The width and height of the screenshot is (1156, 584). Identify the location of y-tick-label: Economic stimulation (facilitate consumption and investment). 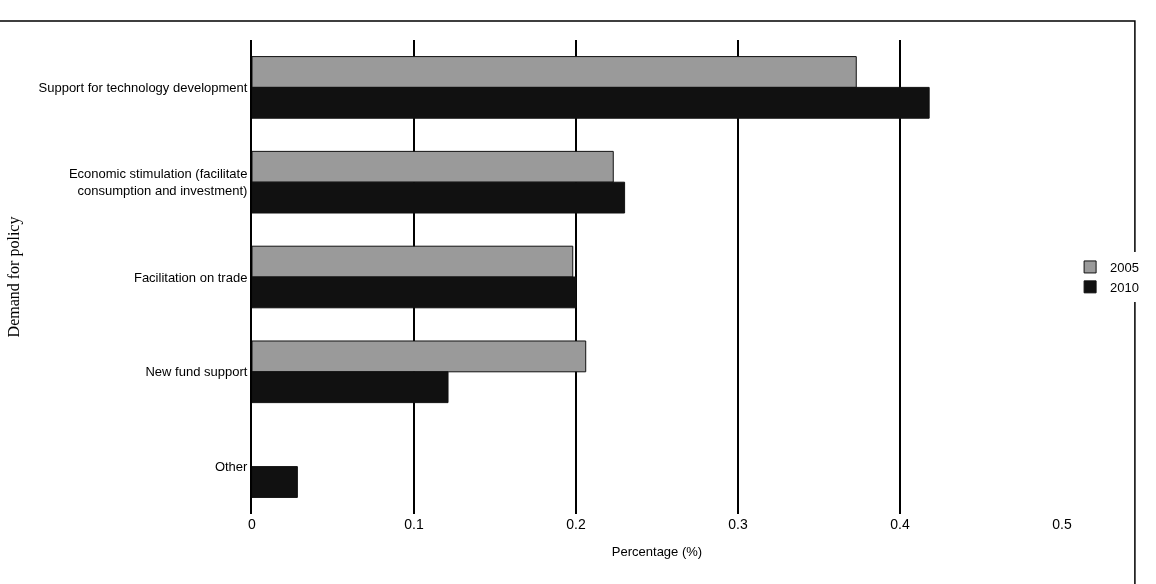
(158, 182).